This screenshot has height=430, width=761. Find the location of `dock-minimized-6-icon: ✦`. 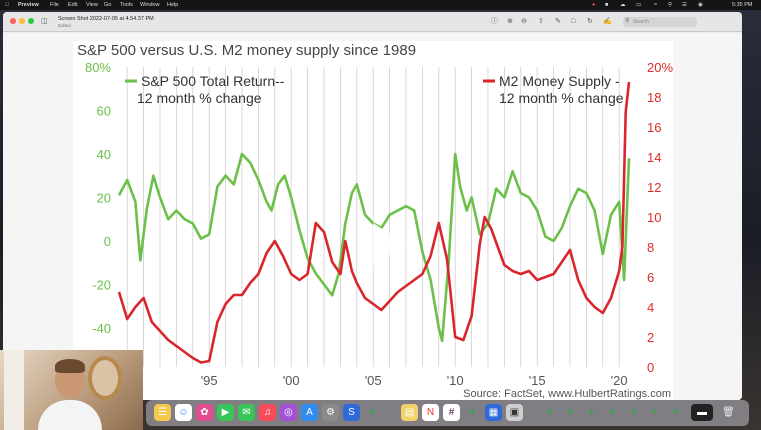

dock-minimized-6-icon: ✦ is located at coordinates (654, 412).